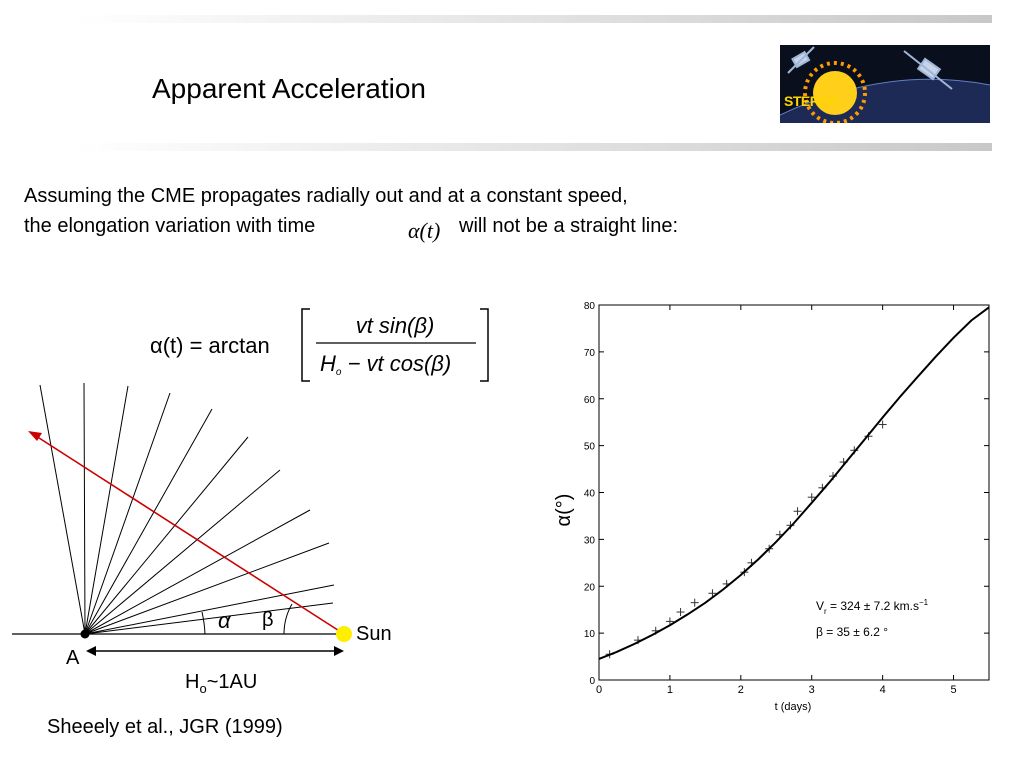  What do you see at coordinates (344, 634) in the screenshot?
I see `sun-marker` at bounding box center [344, 634].